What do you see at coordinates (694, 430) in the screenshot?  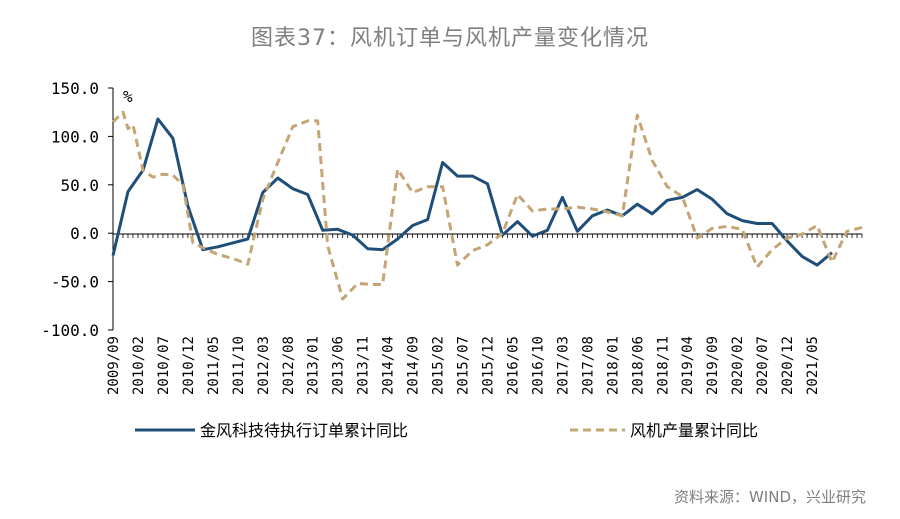 I see `legend-label: 风机产量累计同比` at bounding box center [694, 430].